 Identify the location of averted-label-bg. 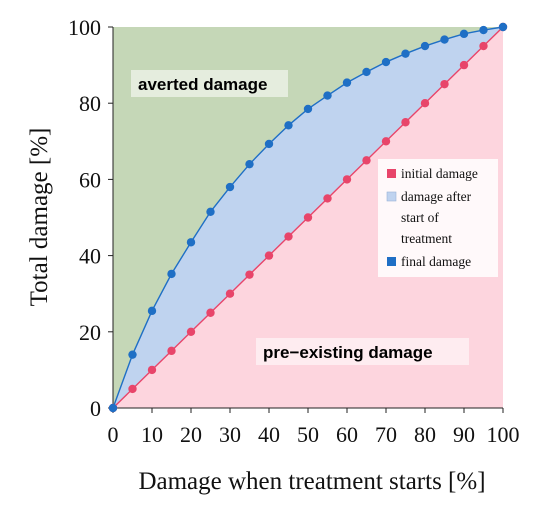
(209, 83).